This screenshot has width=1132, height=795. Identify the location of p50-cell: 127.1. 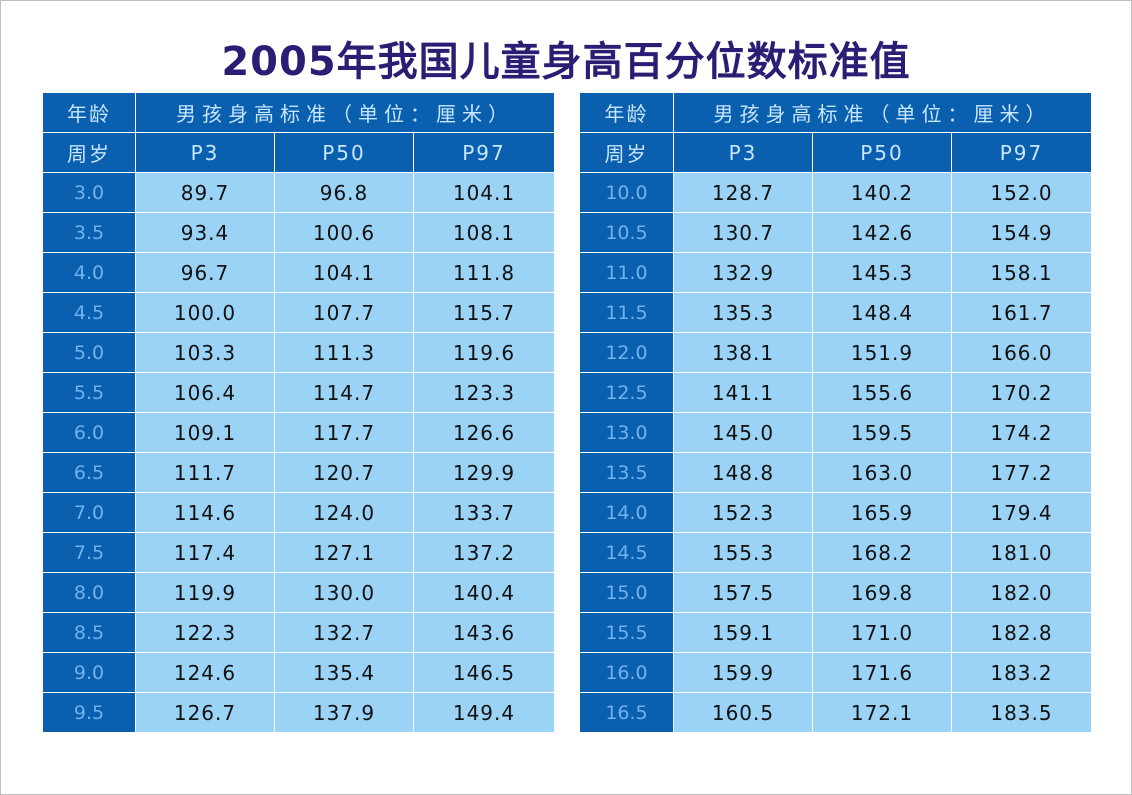
(344, 552).